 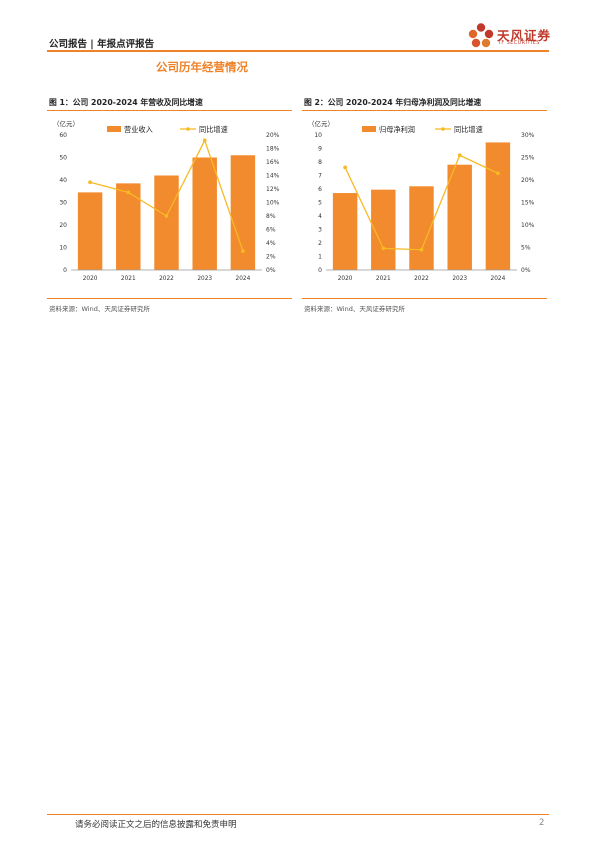 What do you see at coordinates (481, 35) in the screenshot?
I see `flower-logo-icon` at bounding box center [481, 35].